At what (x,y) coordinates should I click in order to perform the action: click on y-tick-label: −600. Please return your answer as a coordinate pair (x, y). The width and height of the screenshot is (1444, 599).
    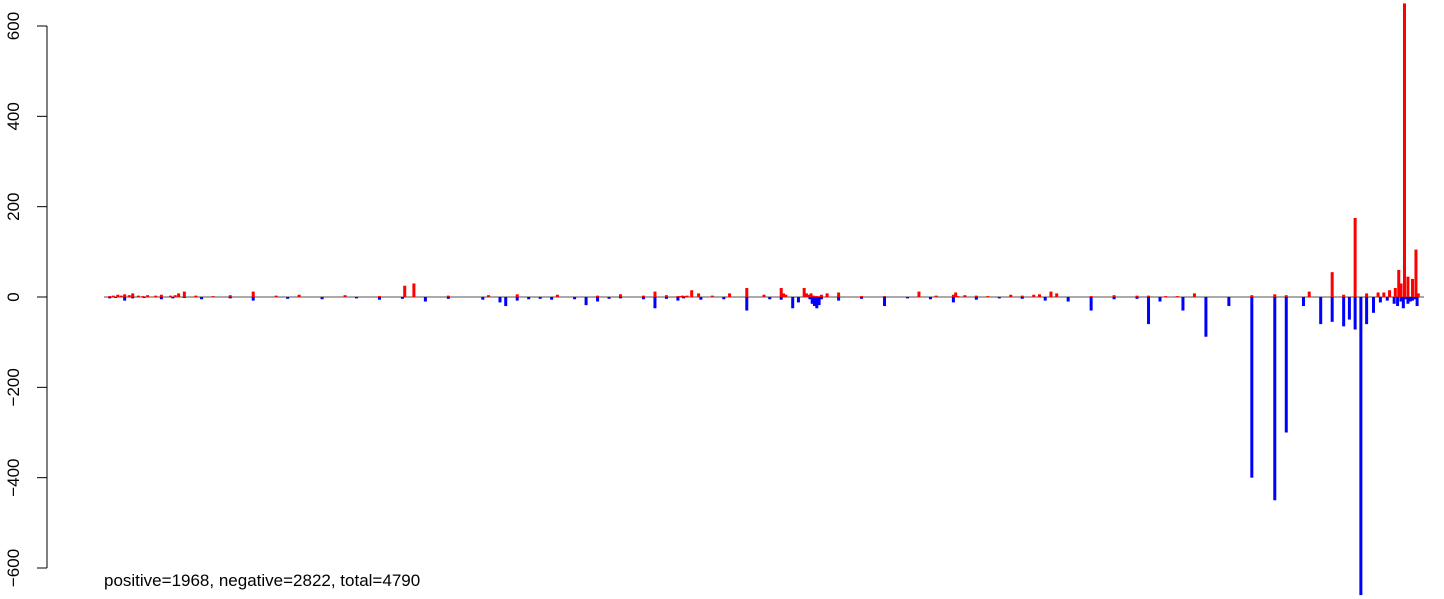
    Looking at the image, I should click on (13, 568).